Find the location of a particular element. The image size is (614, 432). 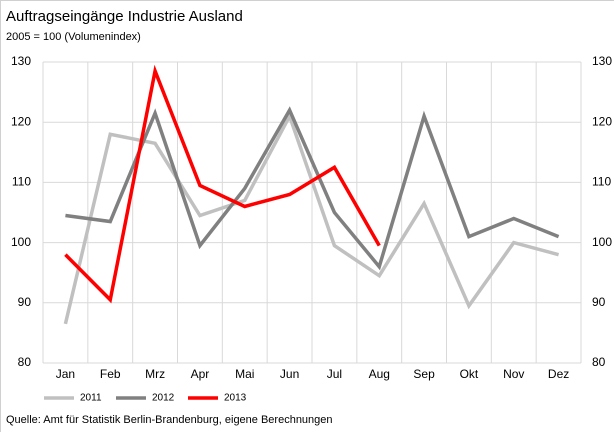

legend-label: 2011 is located at coordinates (91, 398).